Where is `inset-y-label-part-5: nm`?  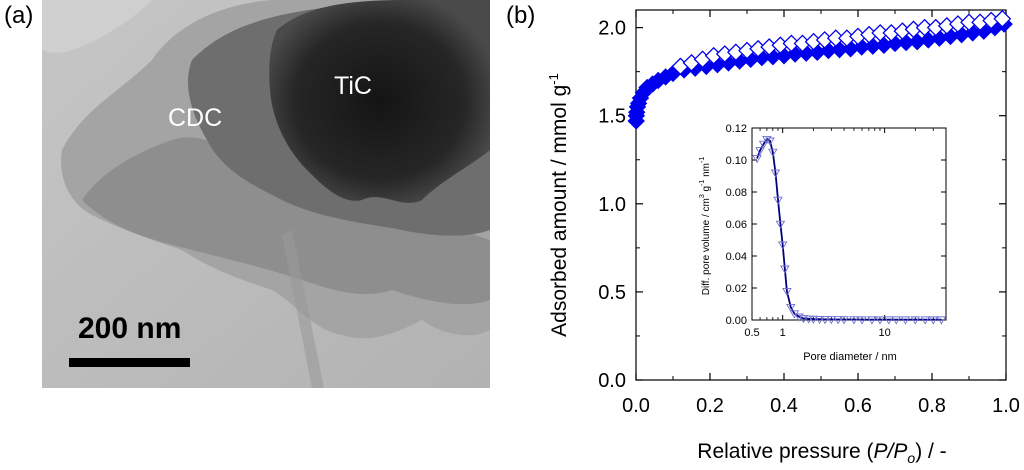
inset-y-label-part-5: nm is located at coordinates (706, 171).